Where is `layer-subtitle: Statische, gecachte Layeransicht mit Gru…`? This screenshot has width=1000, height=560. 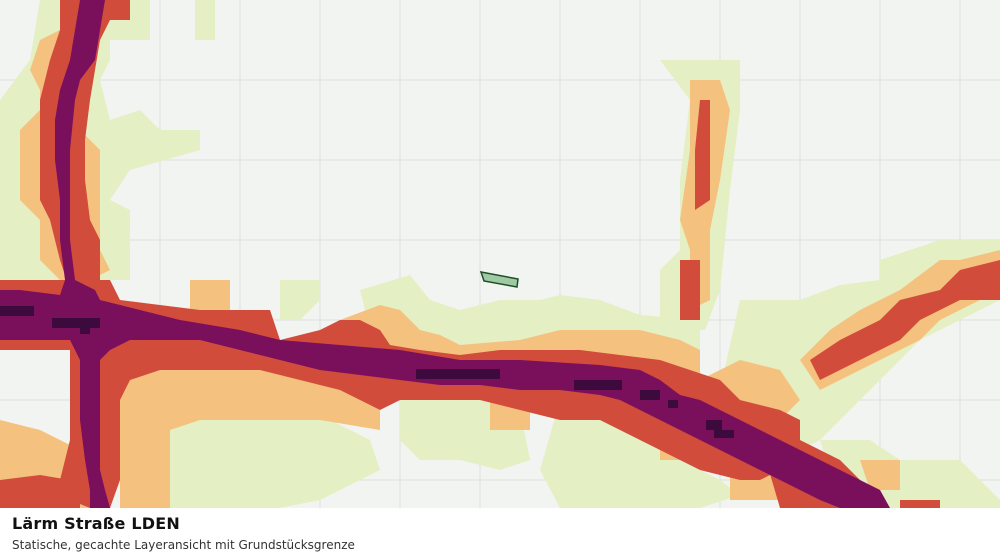
layer-subtitle: Statische, gecachte Layeransicht mit Gru… is located at coordinates (183, 545).